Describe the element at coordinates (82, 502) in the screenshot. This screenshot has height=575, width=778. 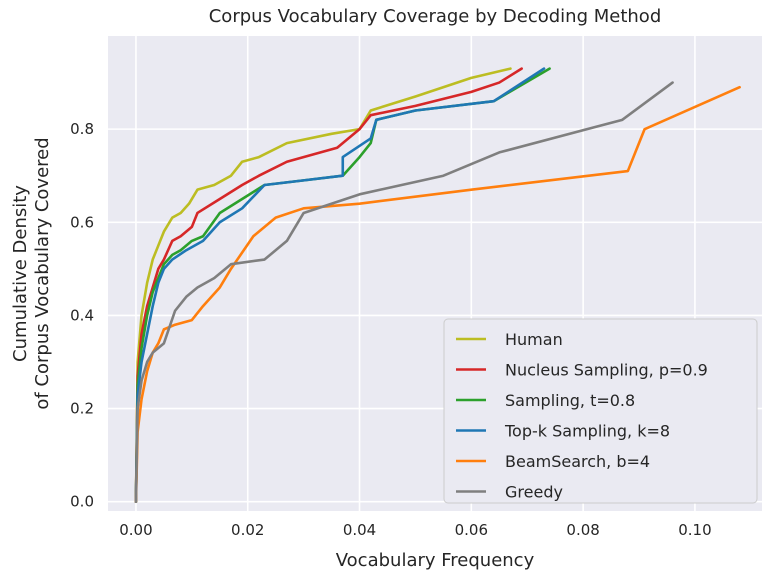
I see `y-tick-label: 0.0` at that location.